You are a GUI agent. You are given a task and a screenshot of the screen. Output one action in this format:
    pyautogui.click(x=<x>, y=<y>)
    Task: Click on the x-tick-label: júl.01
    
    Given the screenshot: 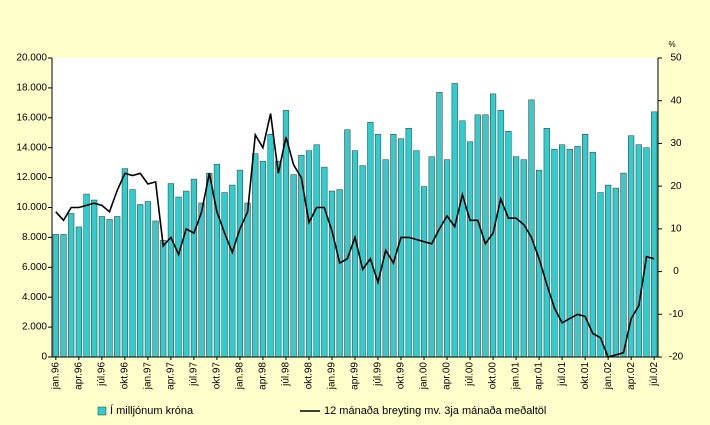 What is the action you would take?
    pyautogui.click(x=562, y=374)
    